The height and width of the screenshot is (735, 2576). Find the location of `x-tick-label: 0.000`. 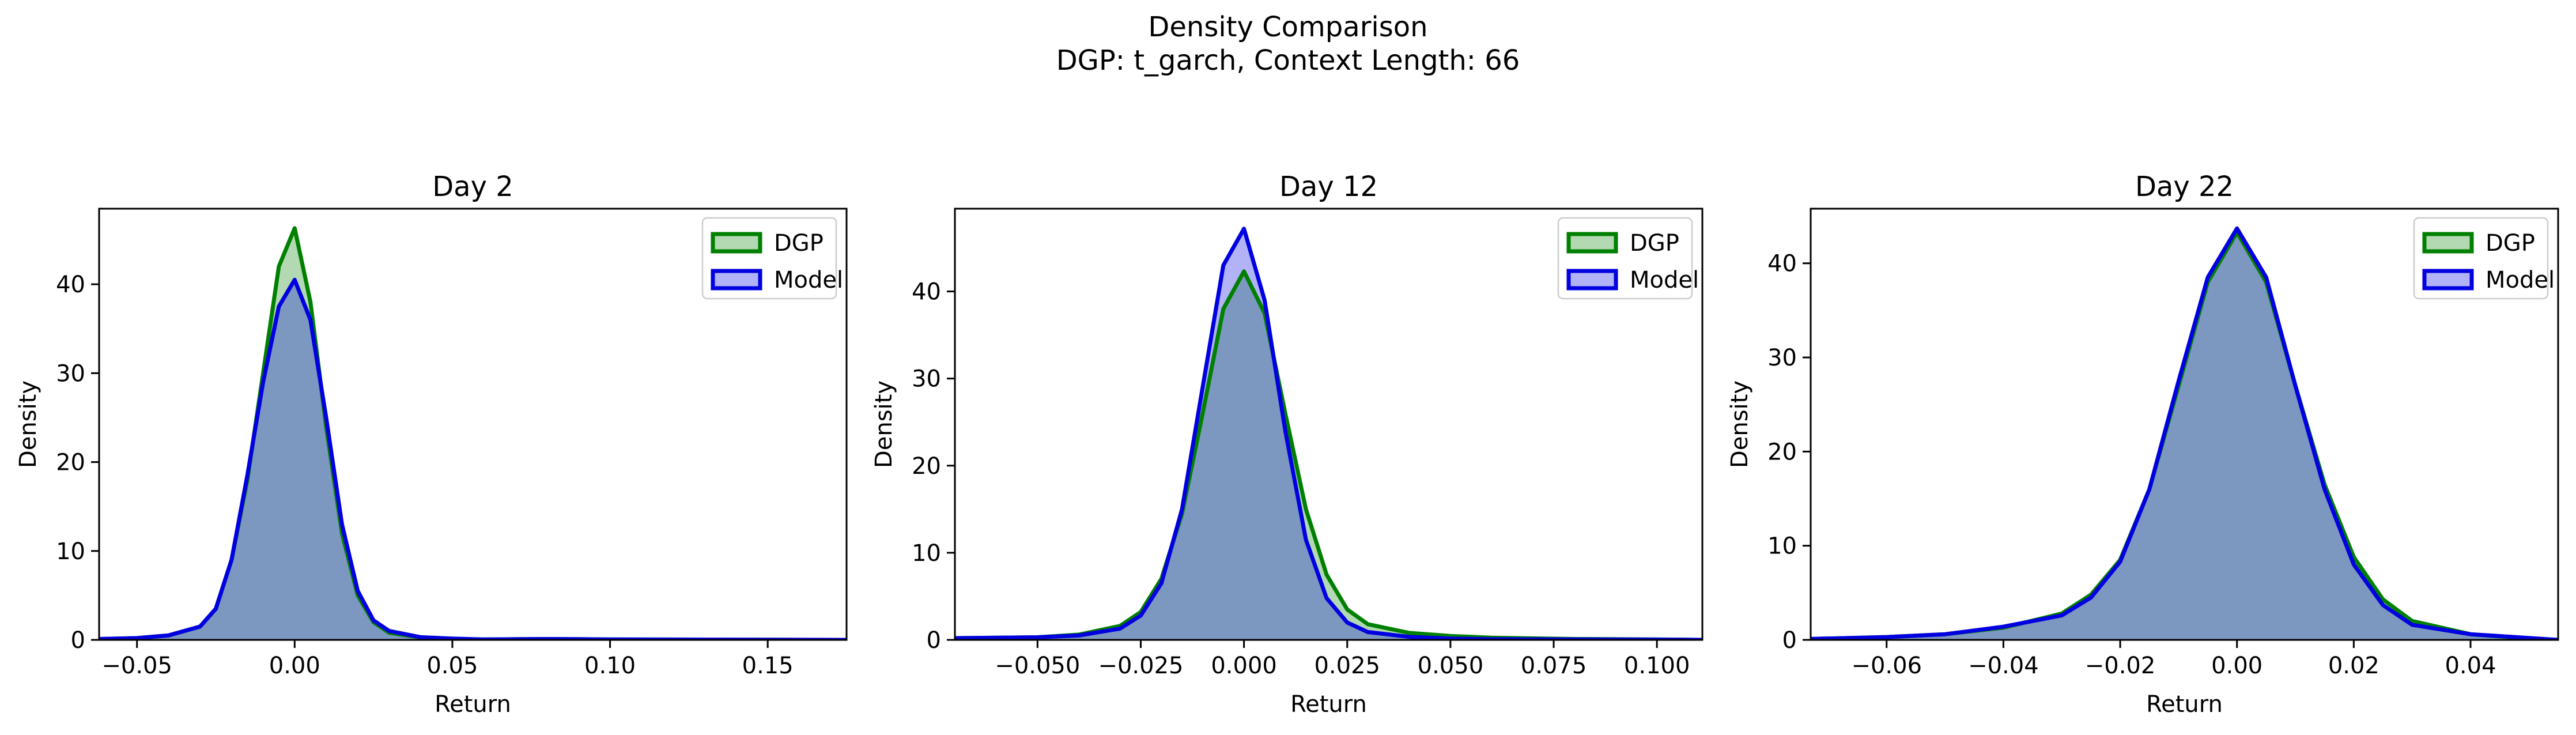

x-tick-label: 0.000 is located at coordinates (1244, 666).